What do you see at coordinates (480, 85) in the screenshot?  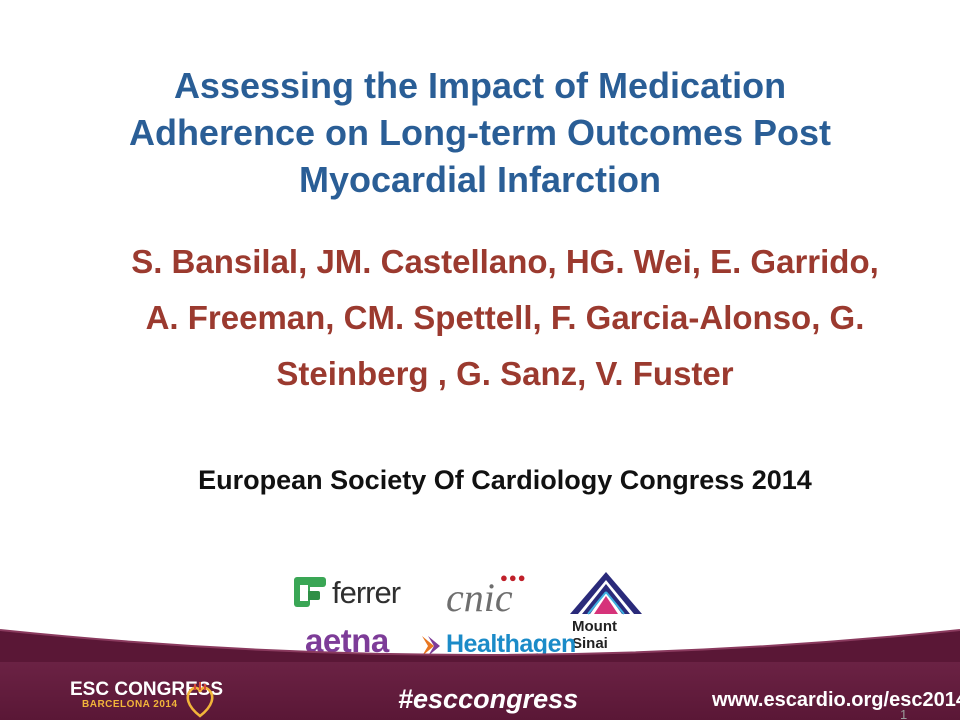 I see `title-line: Assessing the Impact of Medication` at bounding box center [480, 85].